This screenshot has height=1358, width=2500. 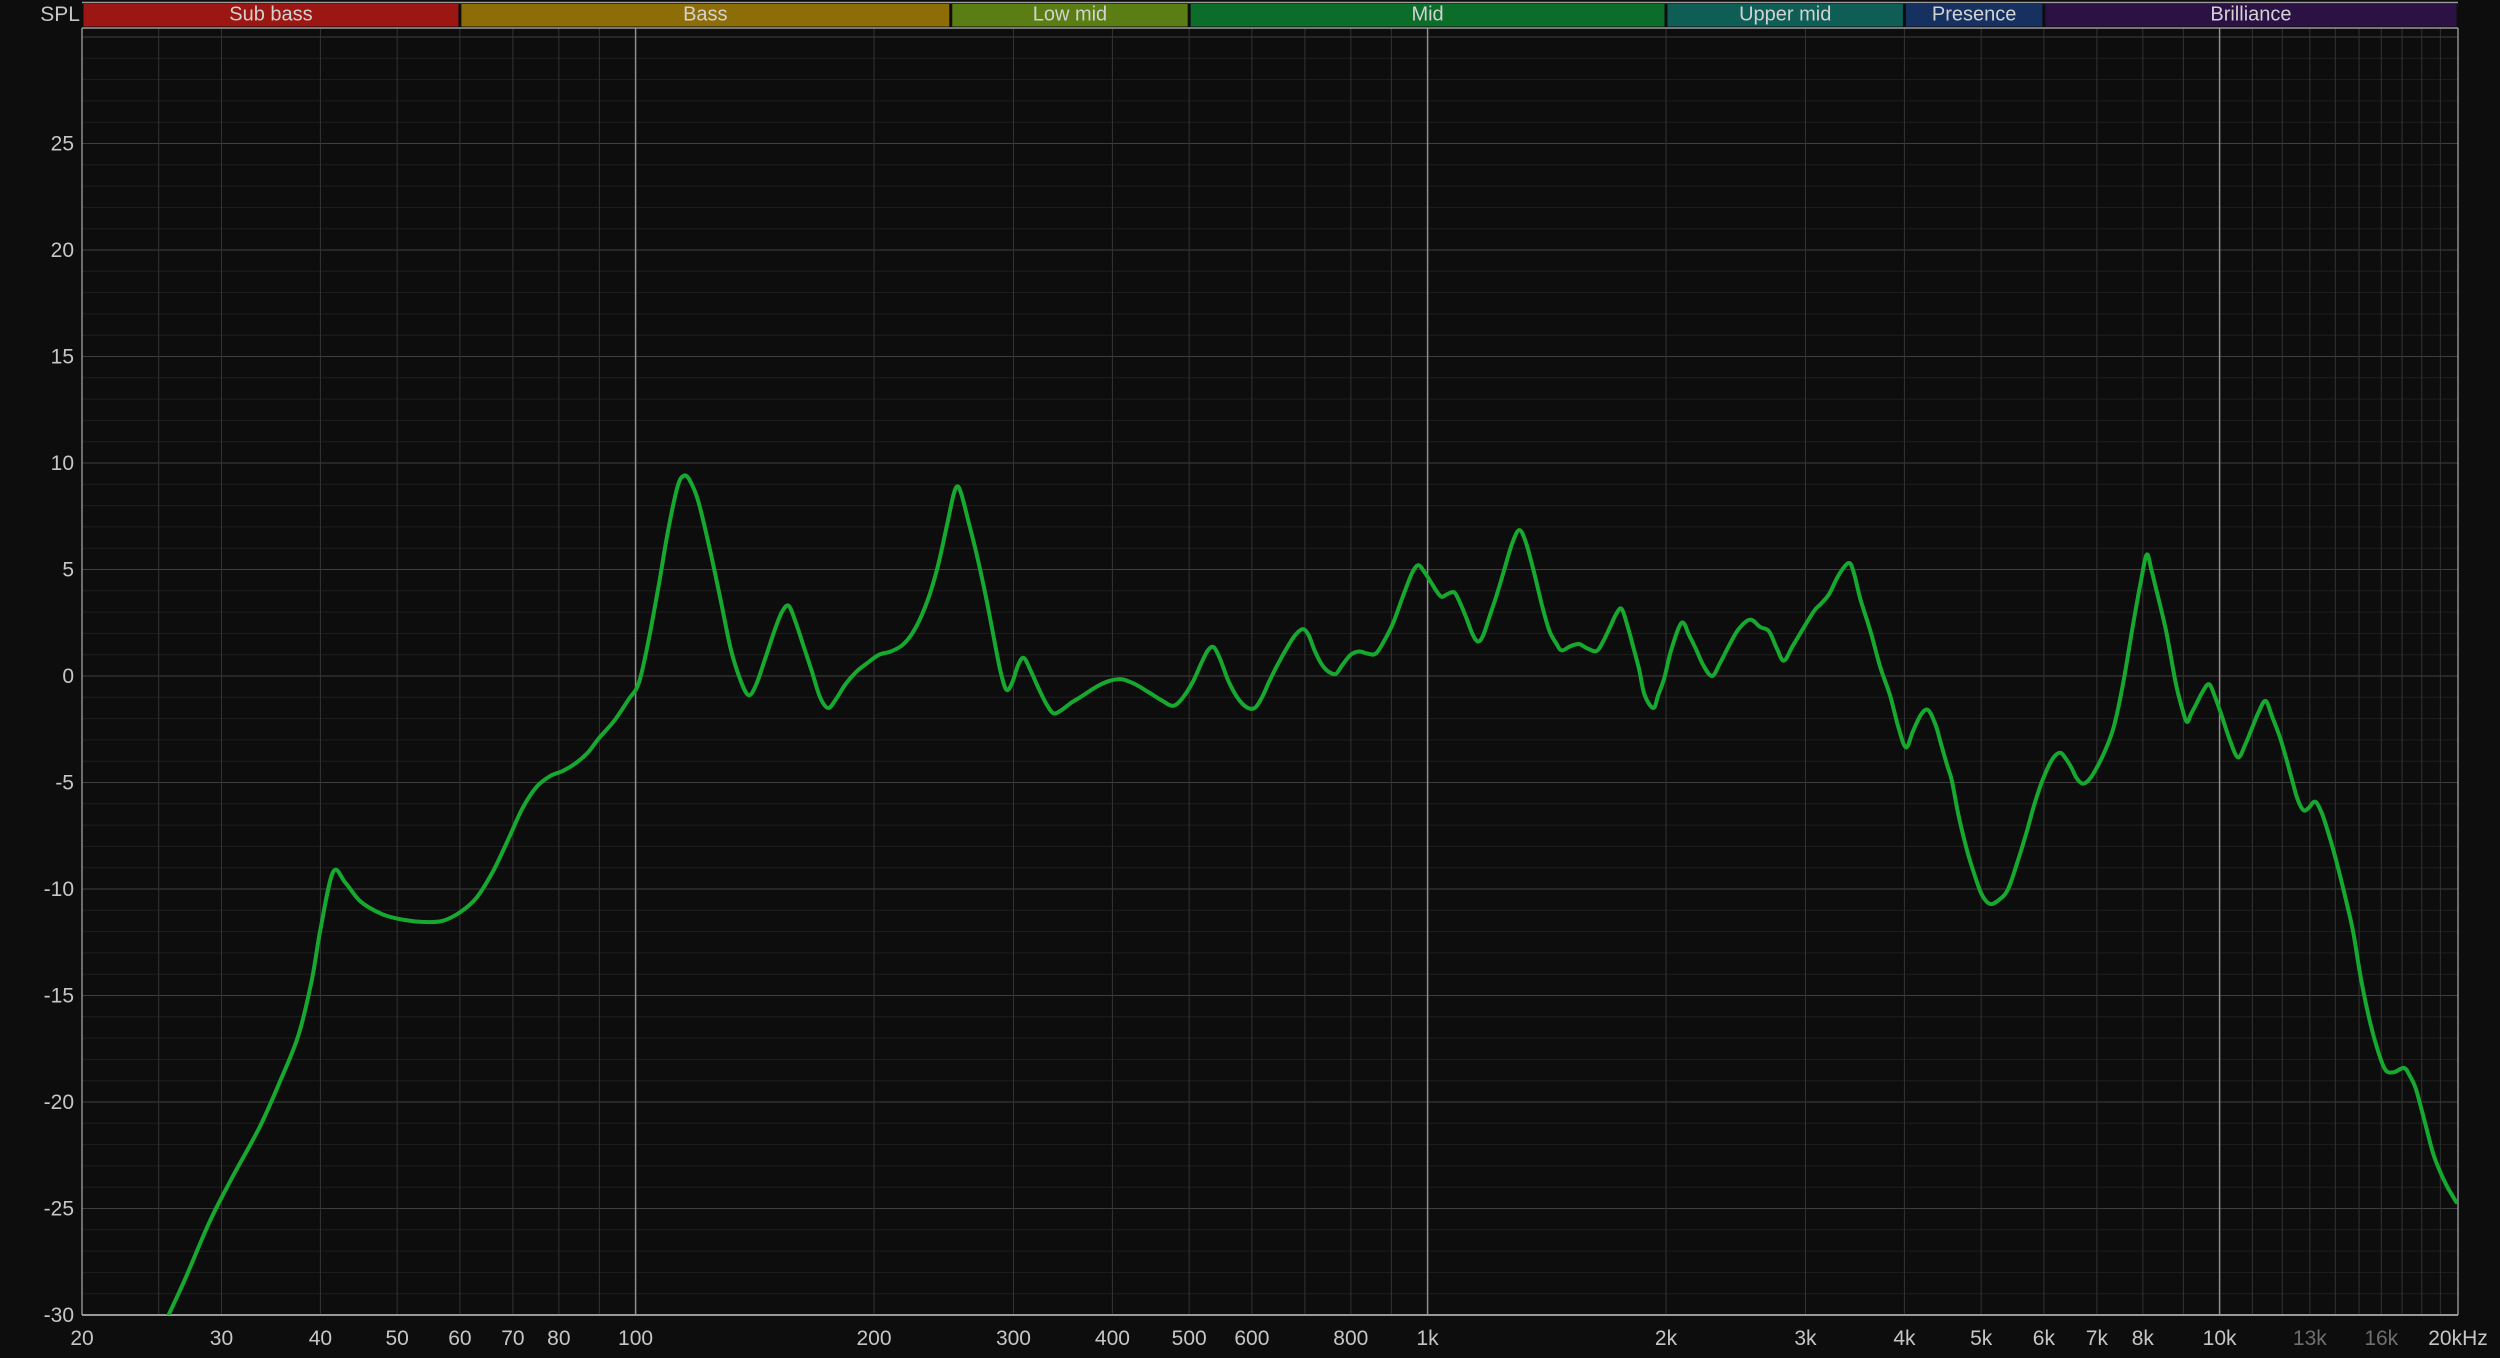 I want to click on band-low-mid, so click(x=1070, y=15).